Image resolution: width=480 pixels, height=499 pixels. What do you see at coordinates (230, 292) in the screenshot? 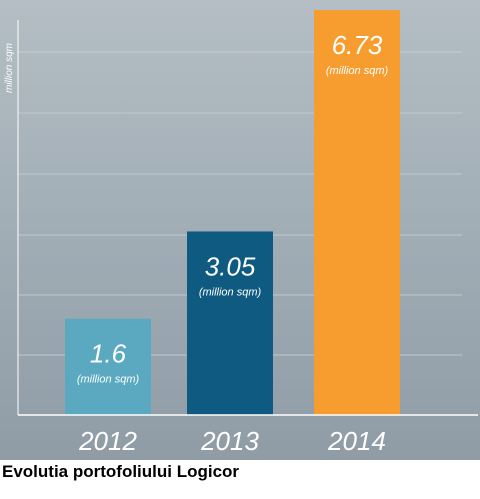
I see `unit-label-2013: (million sqm)` at bounding box center [230, 292].